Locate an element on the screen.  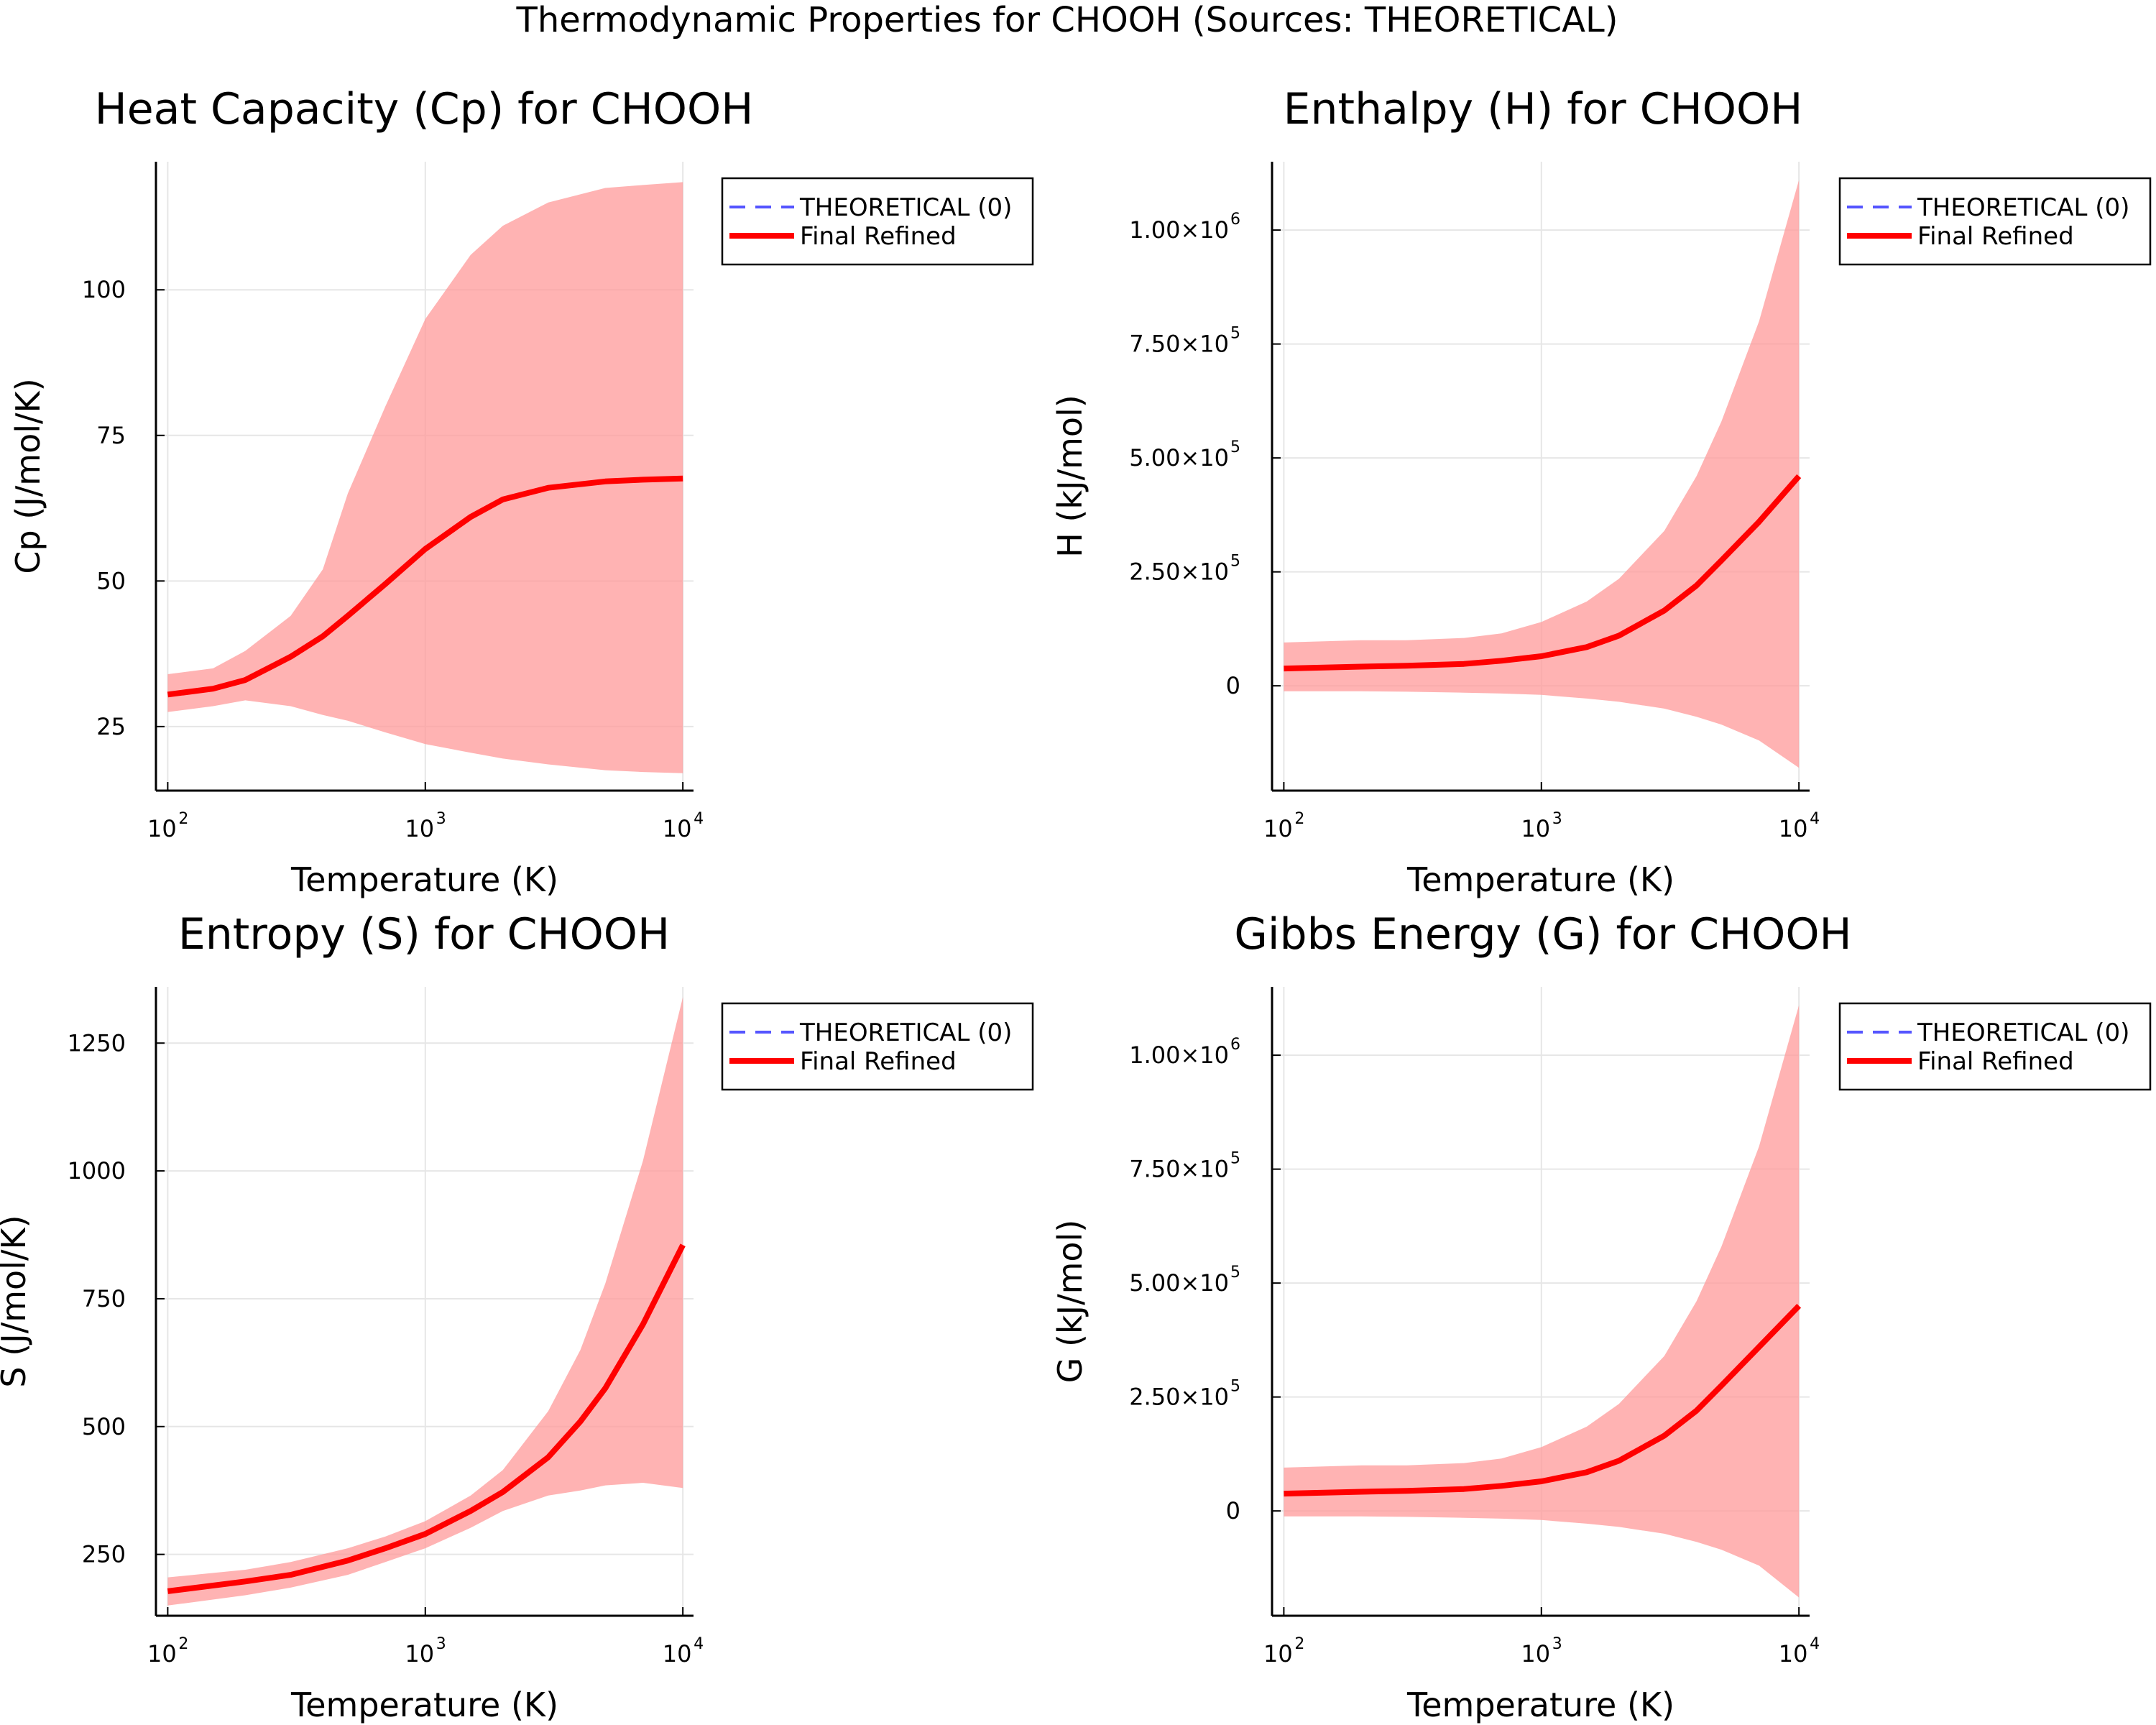
y-tick-label: 75 is located at coordinates (111, 435).